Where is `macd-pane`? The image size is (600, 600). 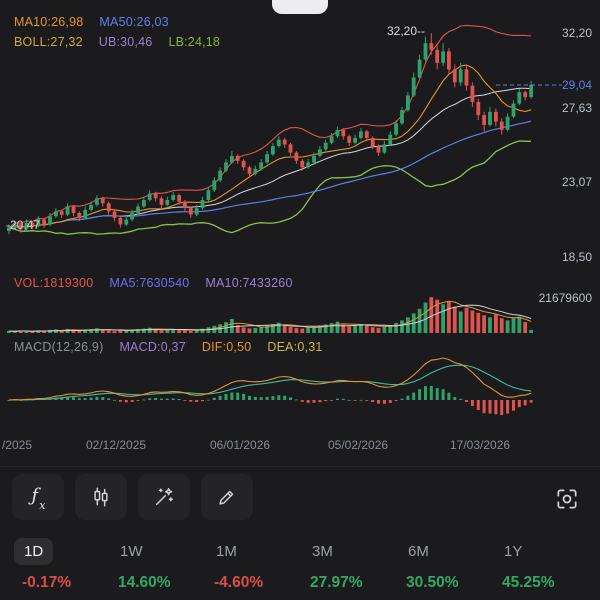 macd-pane is located at coordinates (270, 386).